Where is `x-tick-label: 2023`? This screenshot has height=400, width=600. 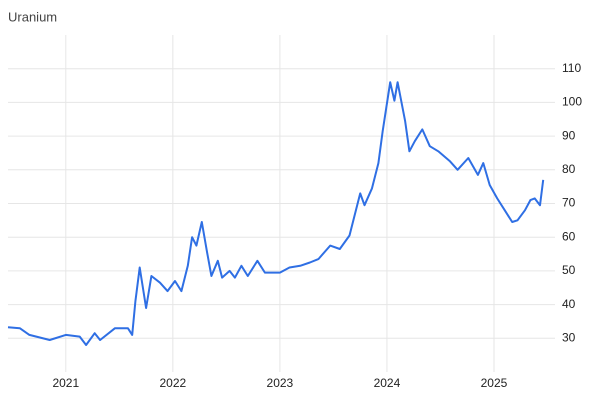 x-tick-label: 2023 is located at coordinates (280, 383).